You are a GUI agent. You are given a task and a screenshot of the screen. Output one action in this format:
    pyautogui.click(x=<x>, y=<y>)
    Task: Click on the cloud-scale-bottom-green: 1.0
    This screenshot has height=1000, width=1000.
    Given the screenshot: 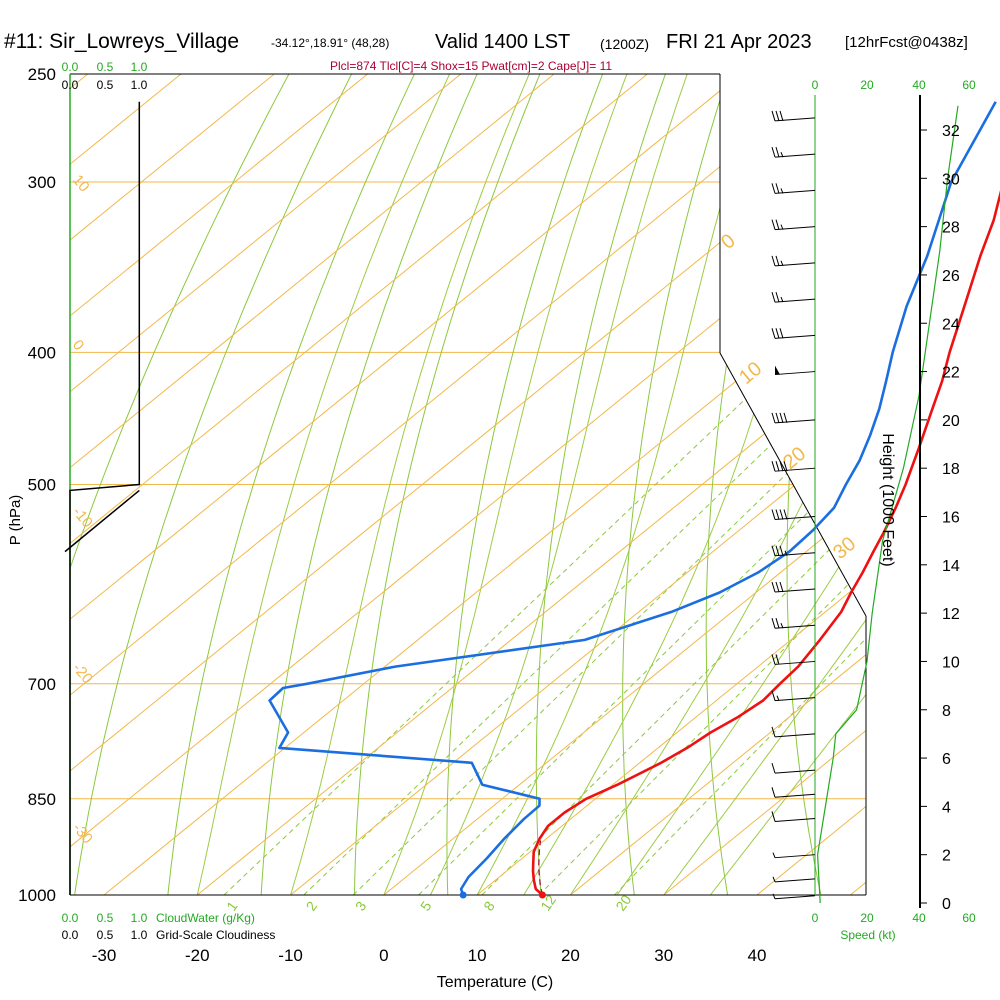 What is the action you would take?
    pyautogui.click(x=139, y=918)
    